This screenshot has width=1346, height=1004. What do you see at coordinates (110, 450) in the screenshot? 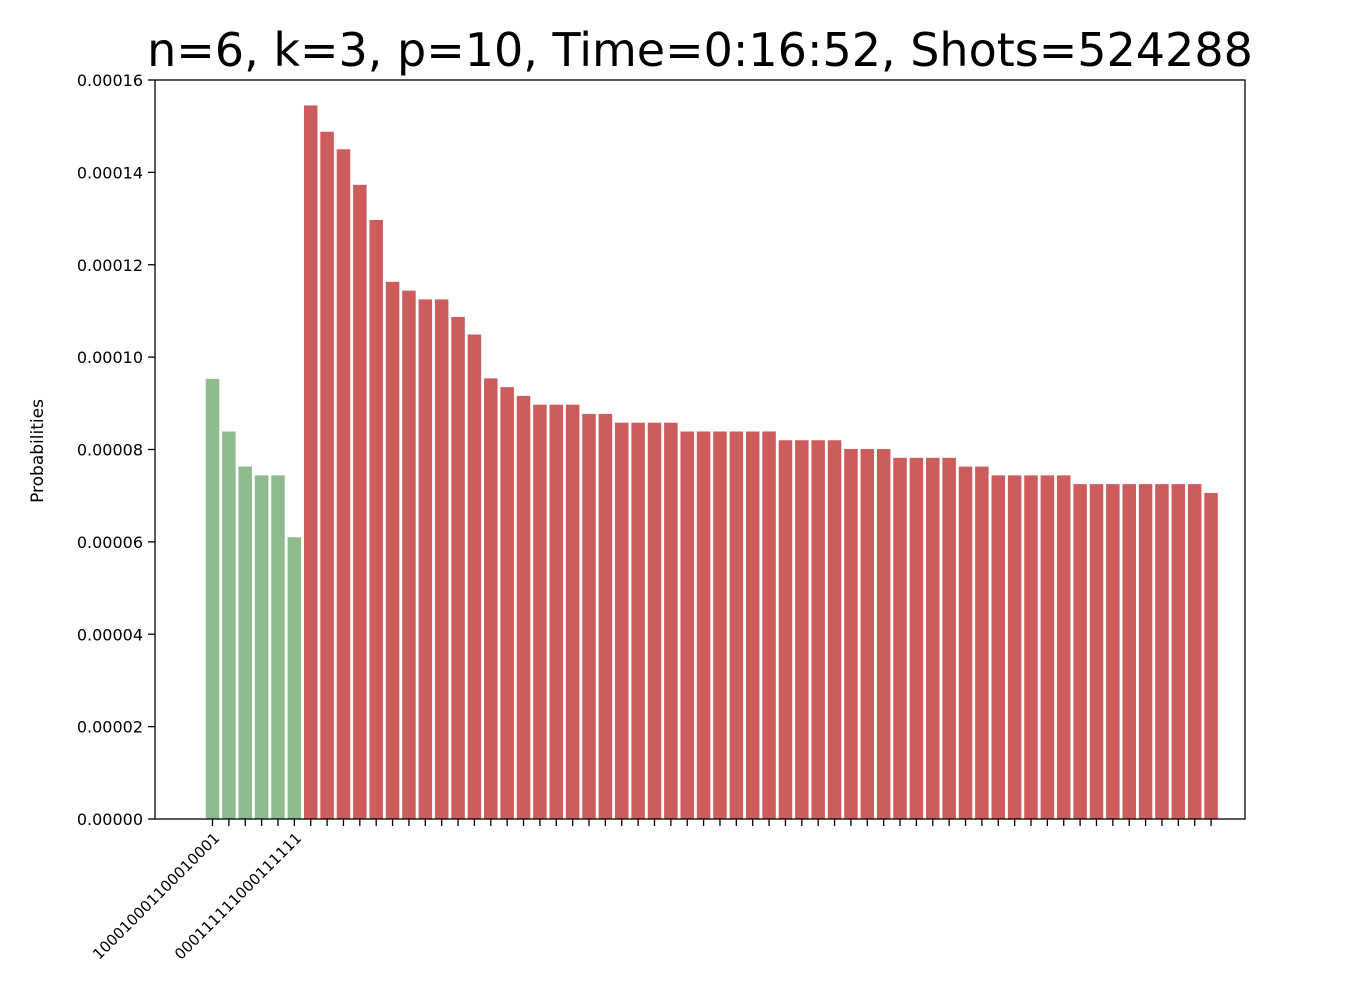
I see `y-tick-label: 0.00008` at bounding box center [110, 450].